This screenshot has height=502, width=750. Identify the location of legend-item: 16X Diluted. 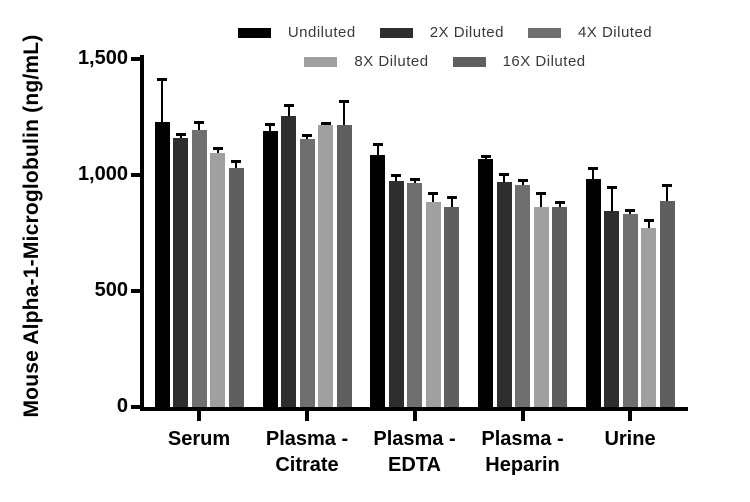
(519, 61).